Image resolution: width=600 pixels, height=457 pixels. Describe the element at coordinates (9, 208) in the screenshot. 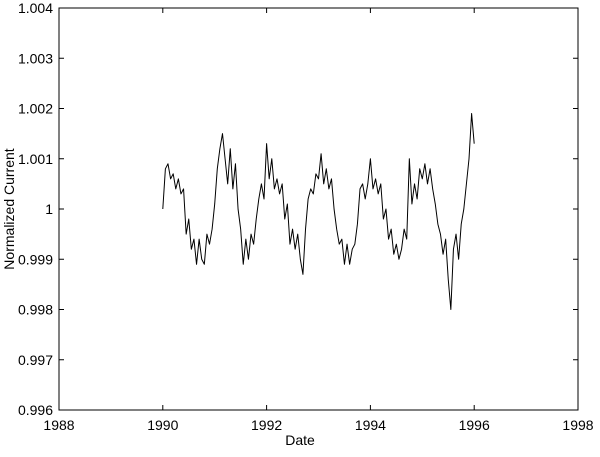

I see `y-axis-label: Normalized Current` at that location.